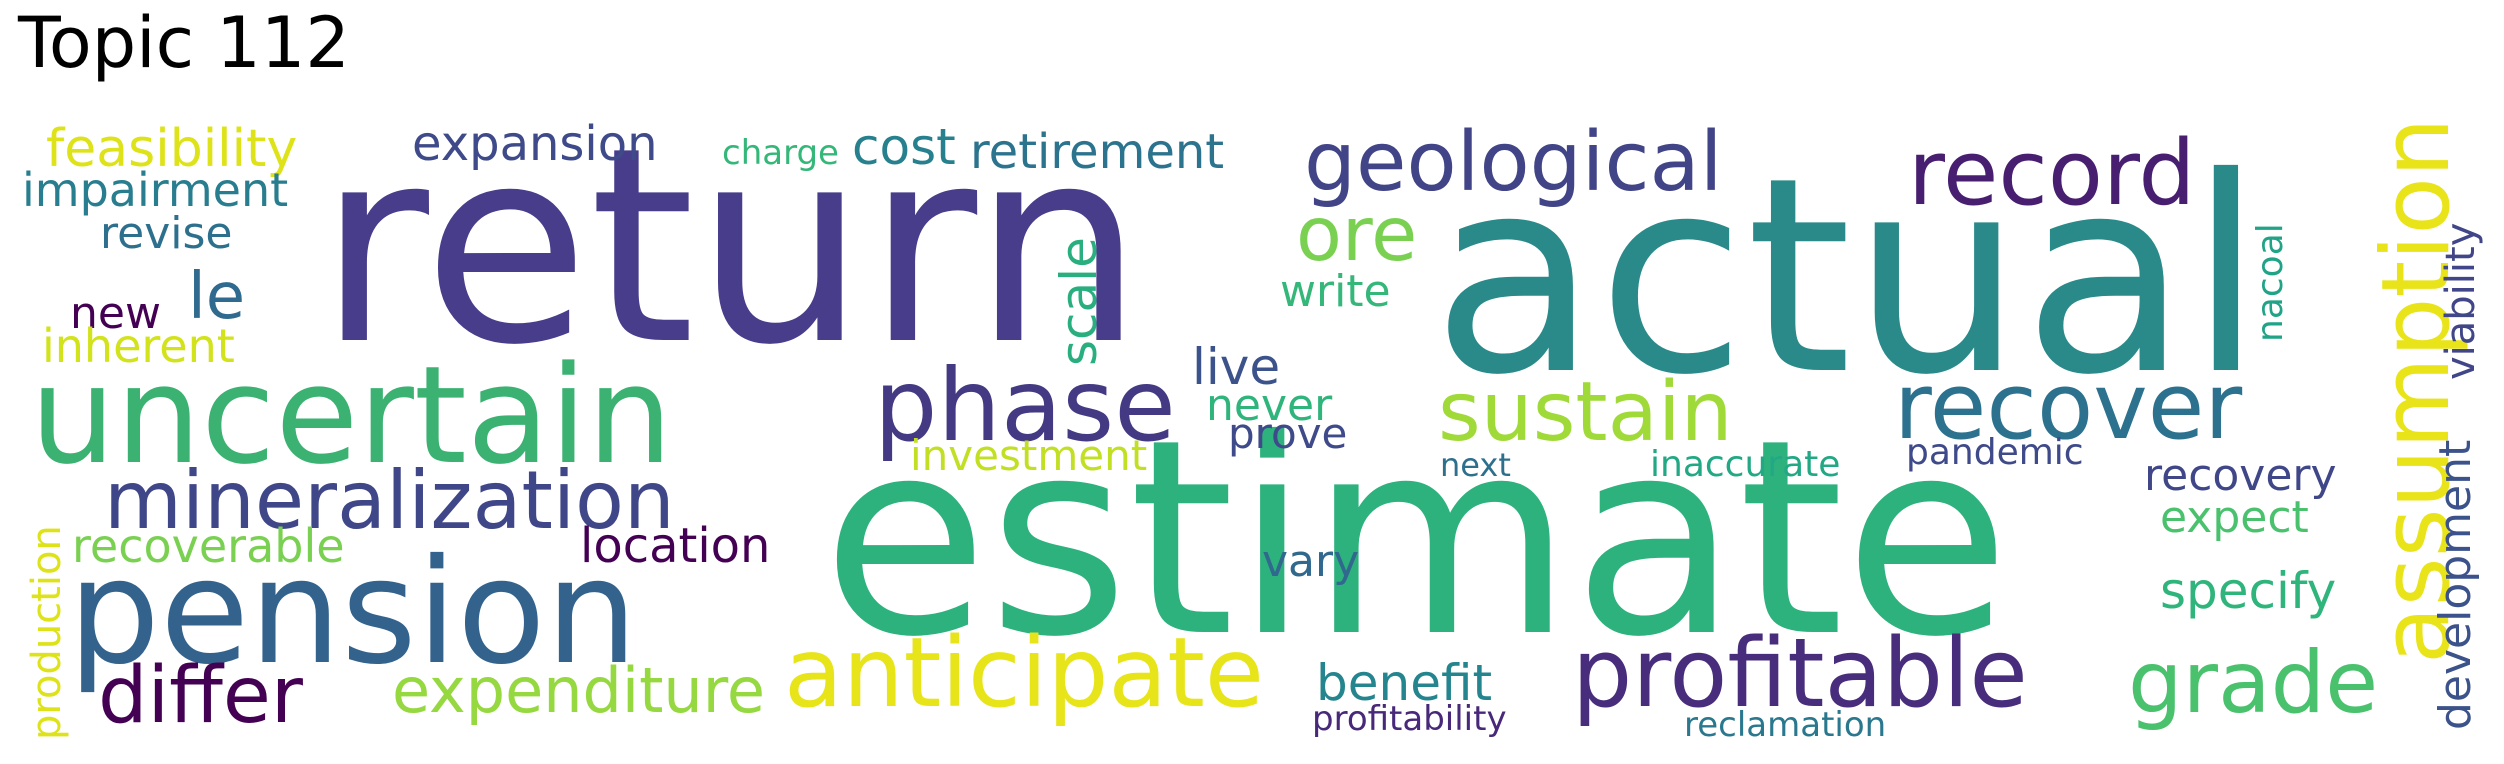  Describe the element at coordinates (353, 612) in the screenshot. I see `word-pension: pension` at that location.